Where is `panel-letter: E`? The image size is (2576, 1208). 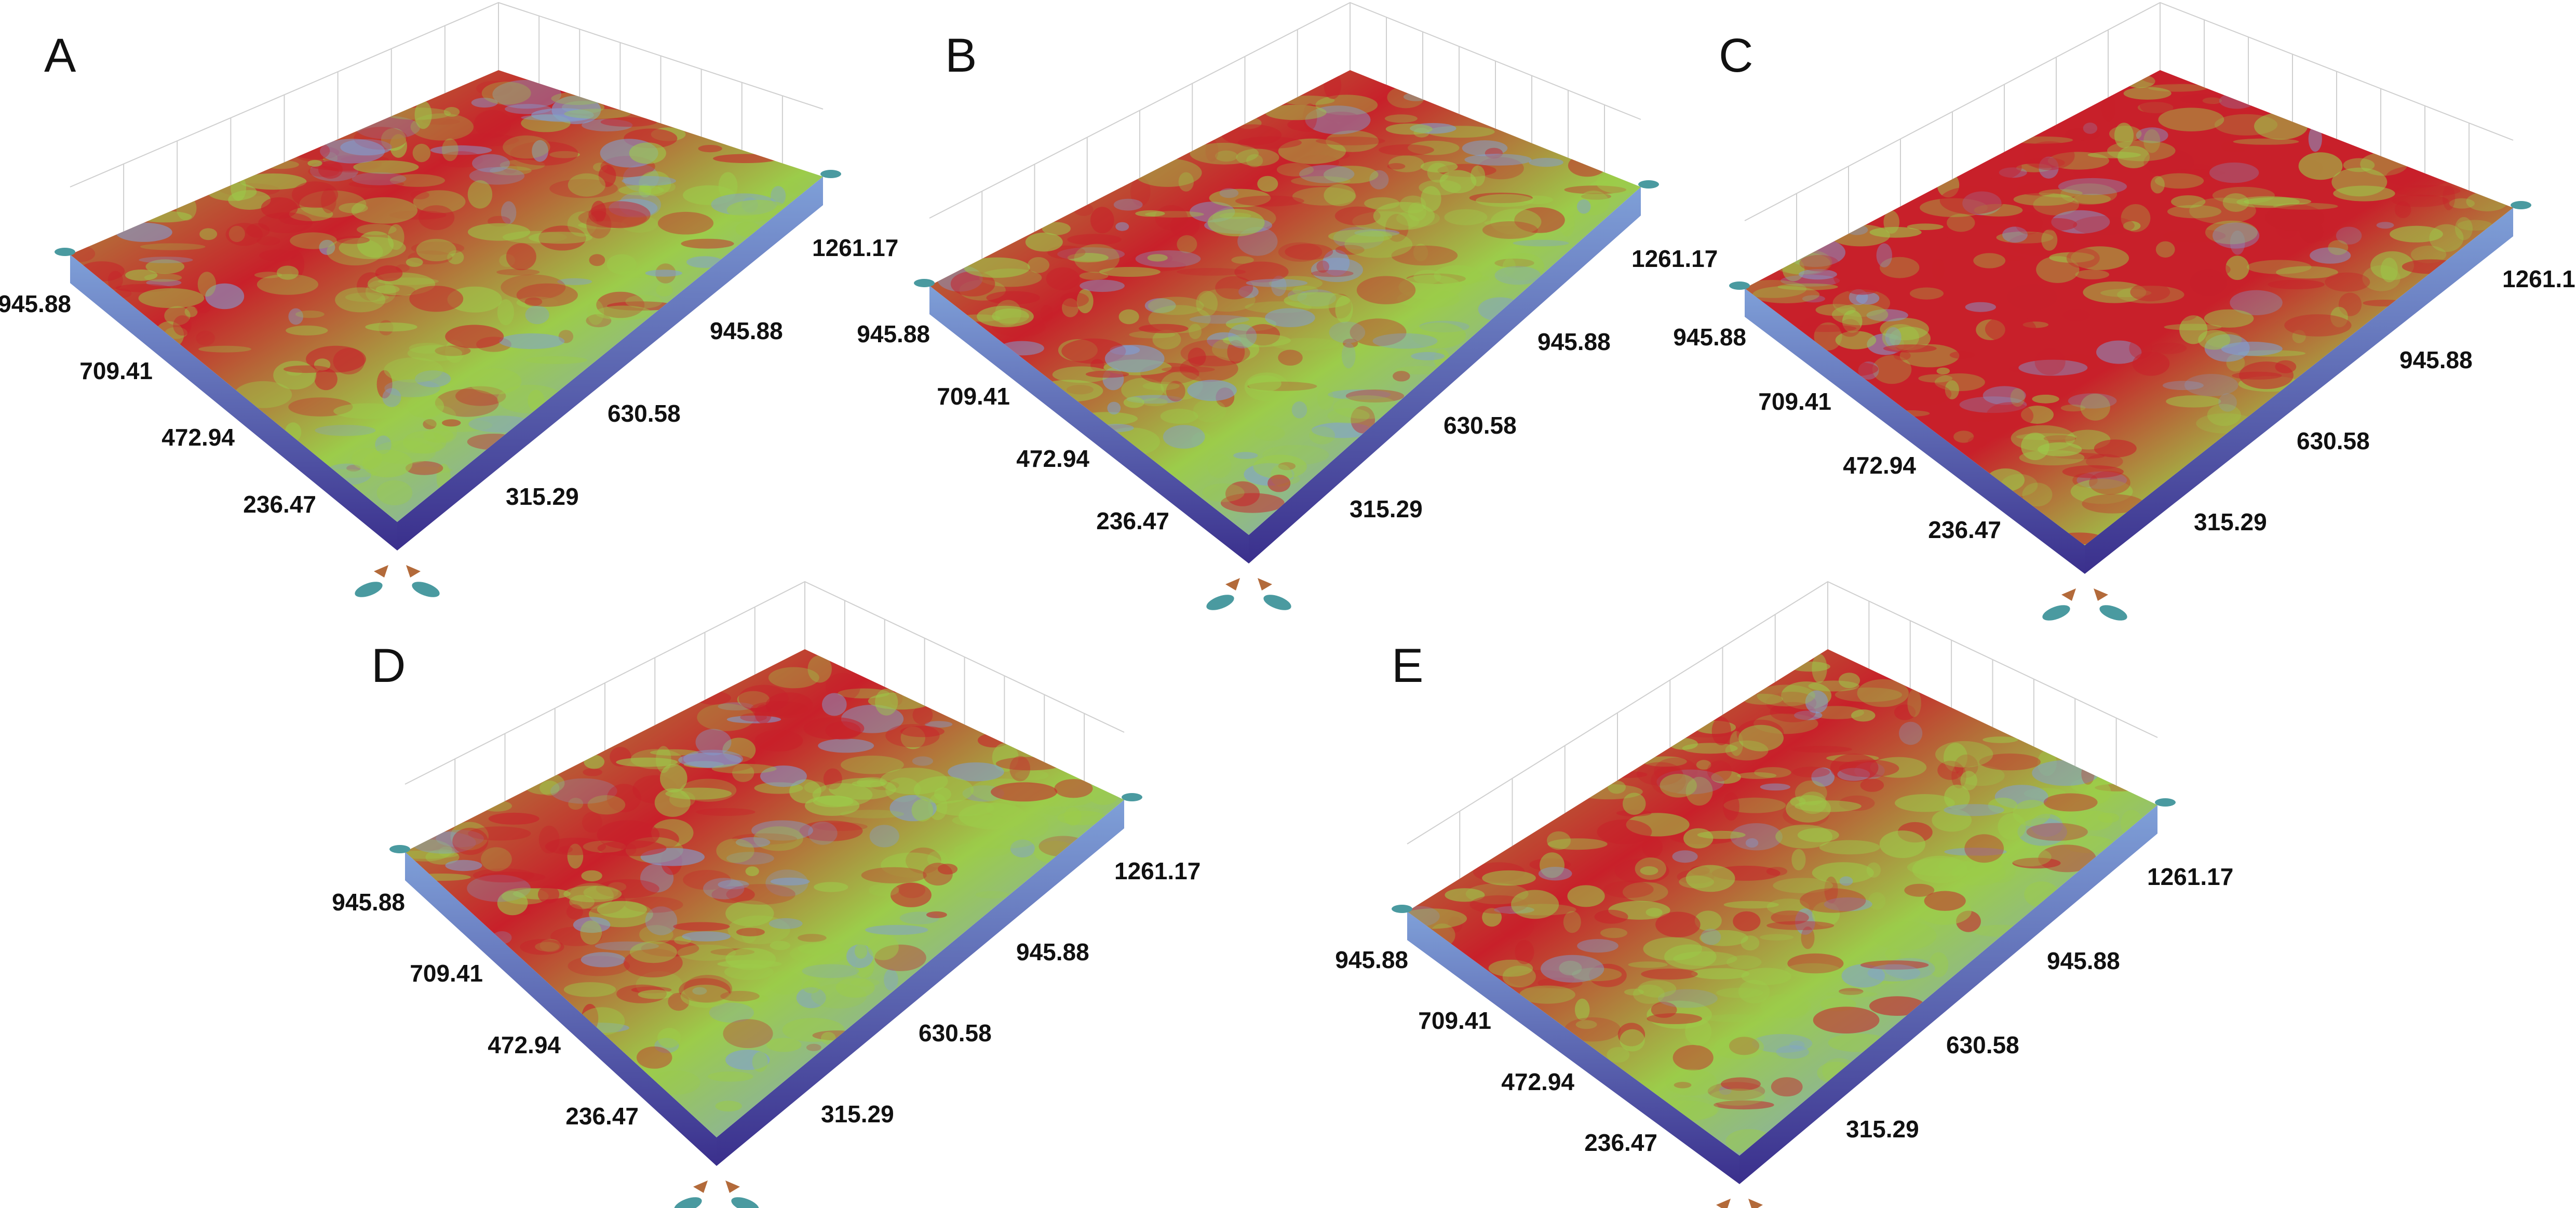
panel-letter: E is located at coordinates (1408, 665).